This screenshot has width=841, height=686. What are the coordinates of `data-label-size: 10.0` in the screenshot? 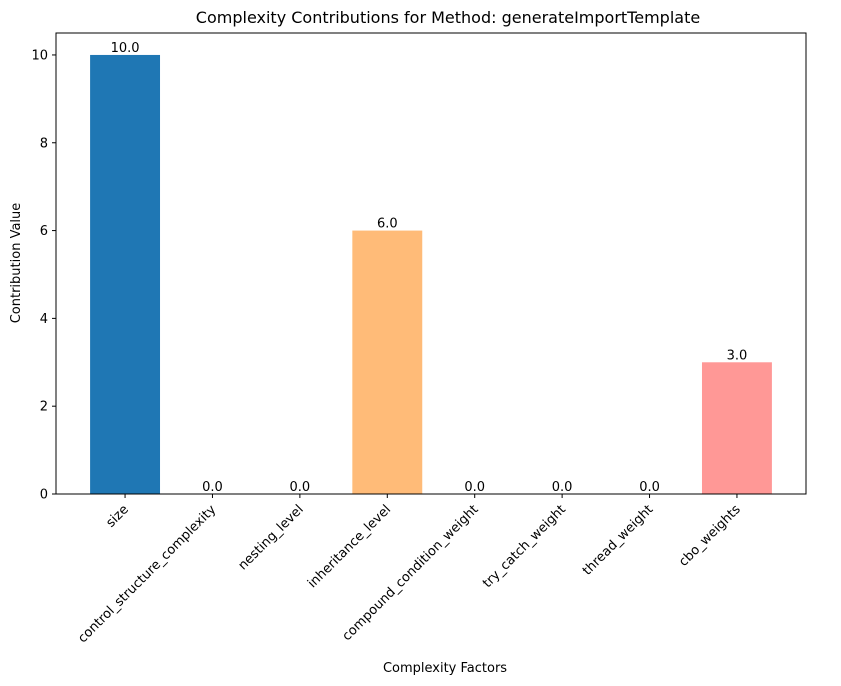 It's located at (125, 48).